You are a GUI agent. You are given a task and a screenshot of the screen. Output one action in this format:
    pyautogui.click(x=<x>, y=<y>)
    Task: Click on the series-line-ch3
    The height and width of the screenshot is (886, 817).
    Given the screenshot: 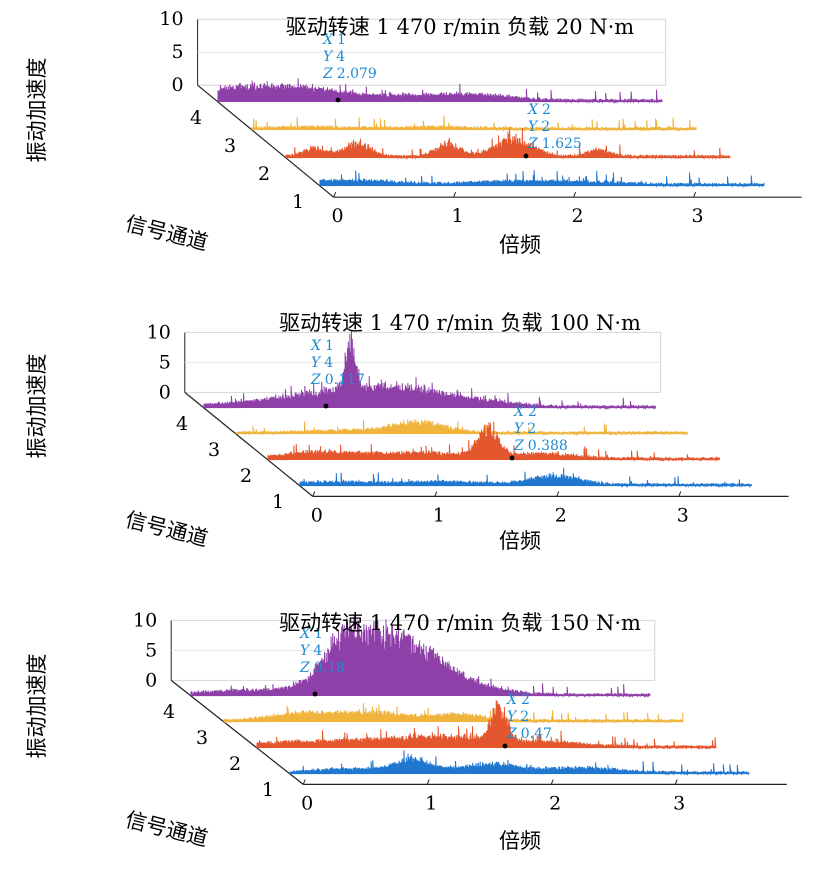 What is the action you would take?
    pyautogui.click(x=453, y=713)
    